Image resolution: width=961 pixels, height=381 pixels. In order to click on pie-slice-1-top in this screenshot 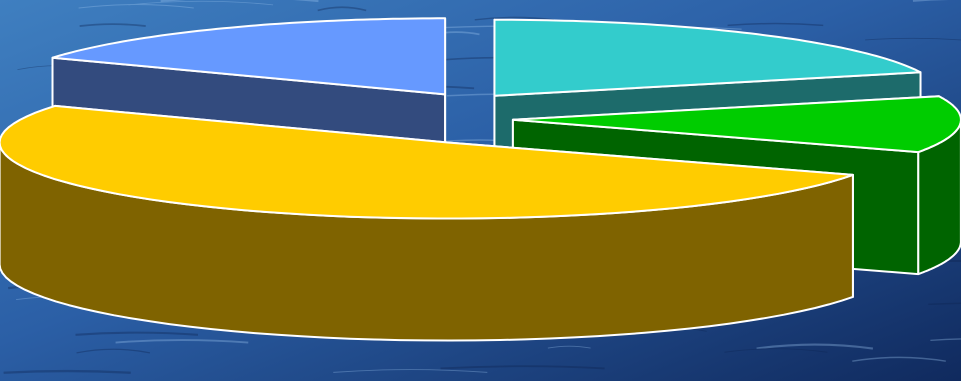, I will do `click(249, 56)`.